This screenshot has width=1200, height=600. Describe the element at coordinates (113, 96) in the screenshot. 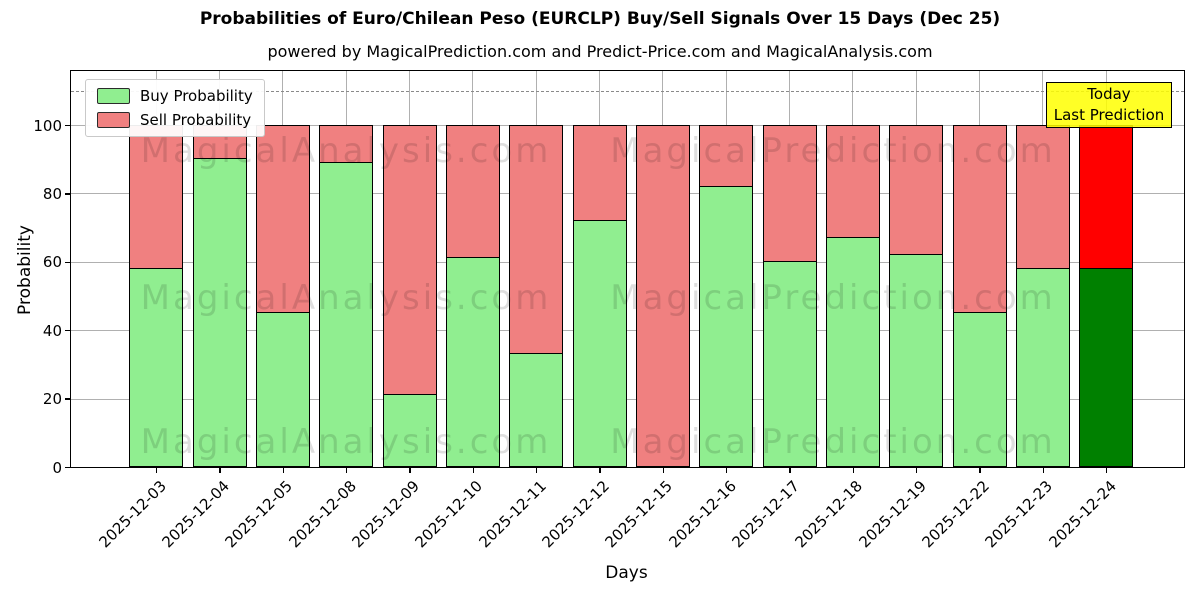

I see `legend-swatch` at that location.